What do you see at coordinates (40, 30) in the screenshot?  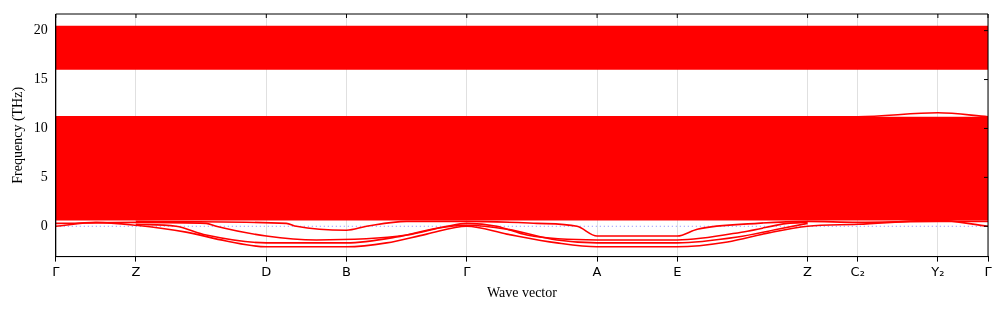 I see `y-tick-label: 20` at bounding box center [40, 30].